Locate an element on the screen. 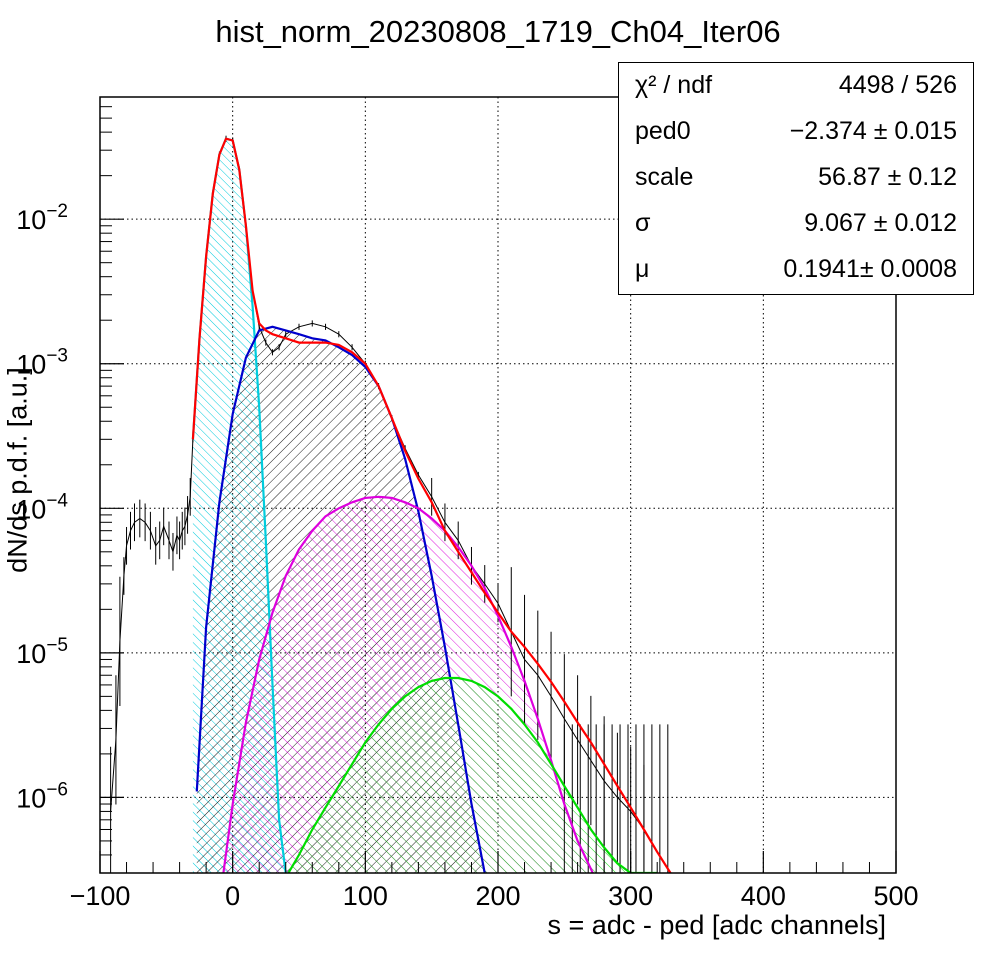 The width and height of the screenshot is (996, 972). x-tick-label: −100 is located at coordinates (100, 896).